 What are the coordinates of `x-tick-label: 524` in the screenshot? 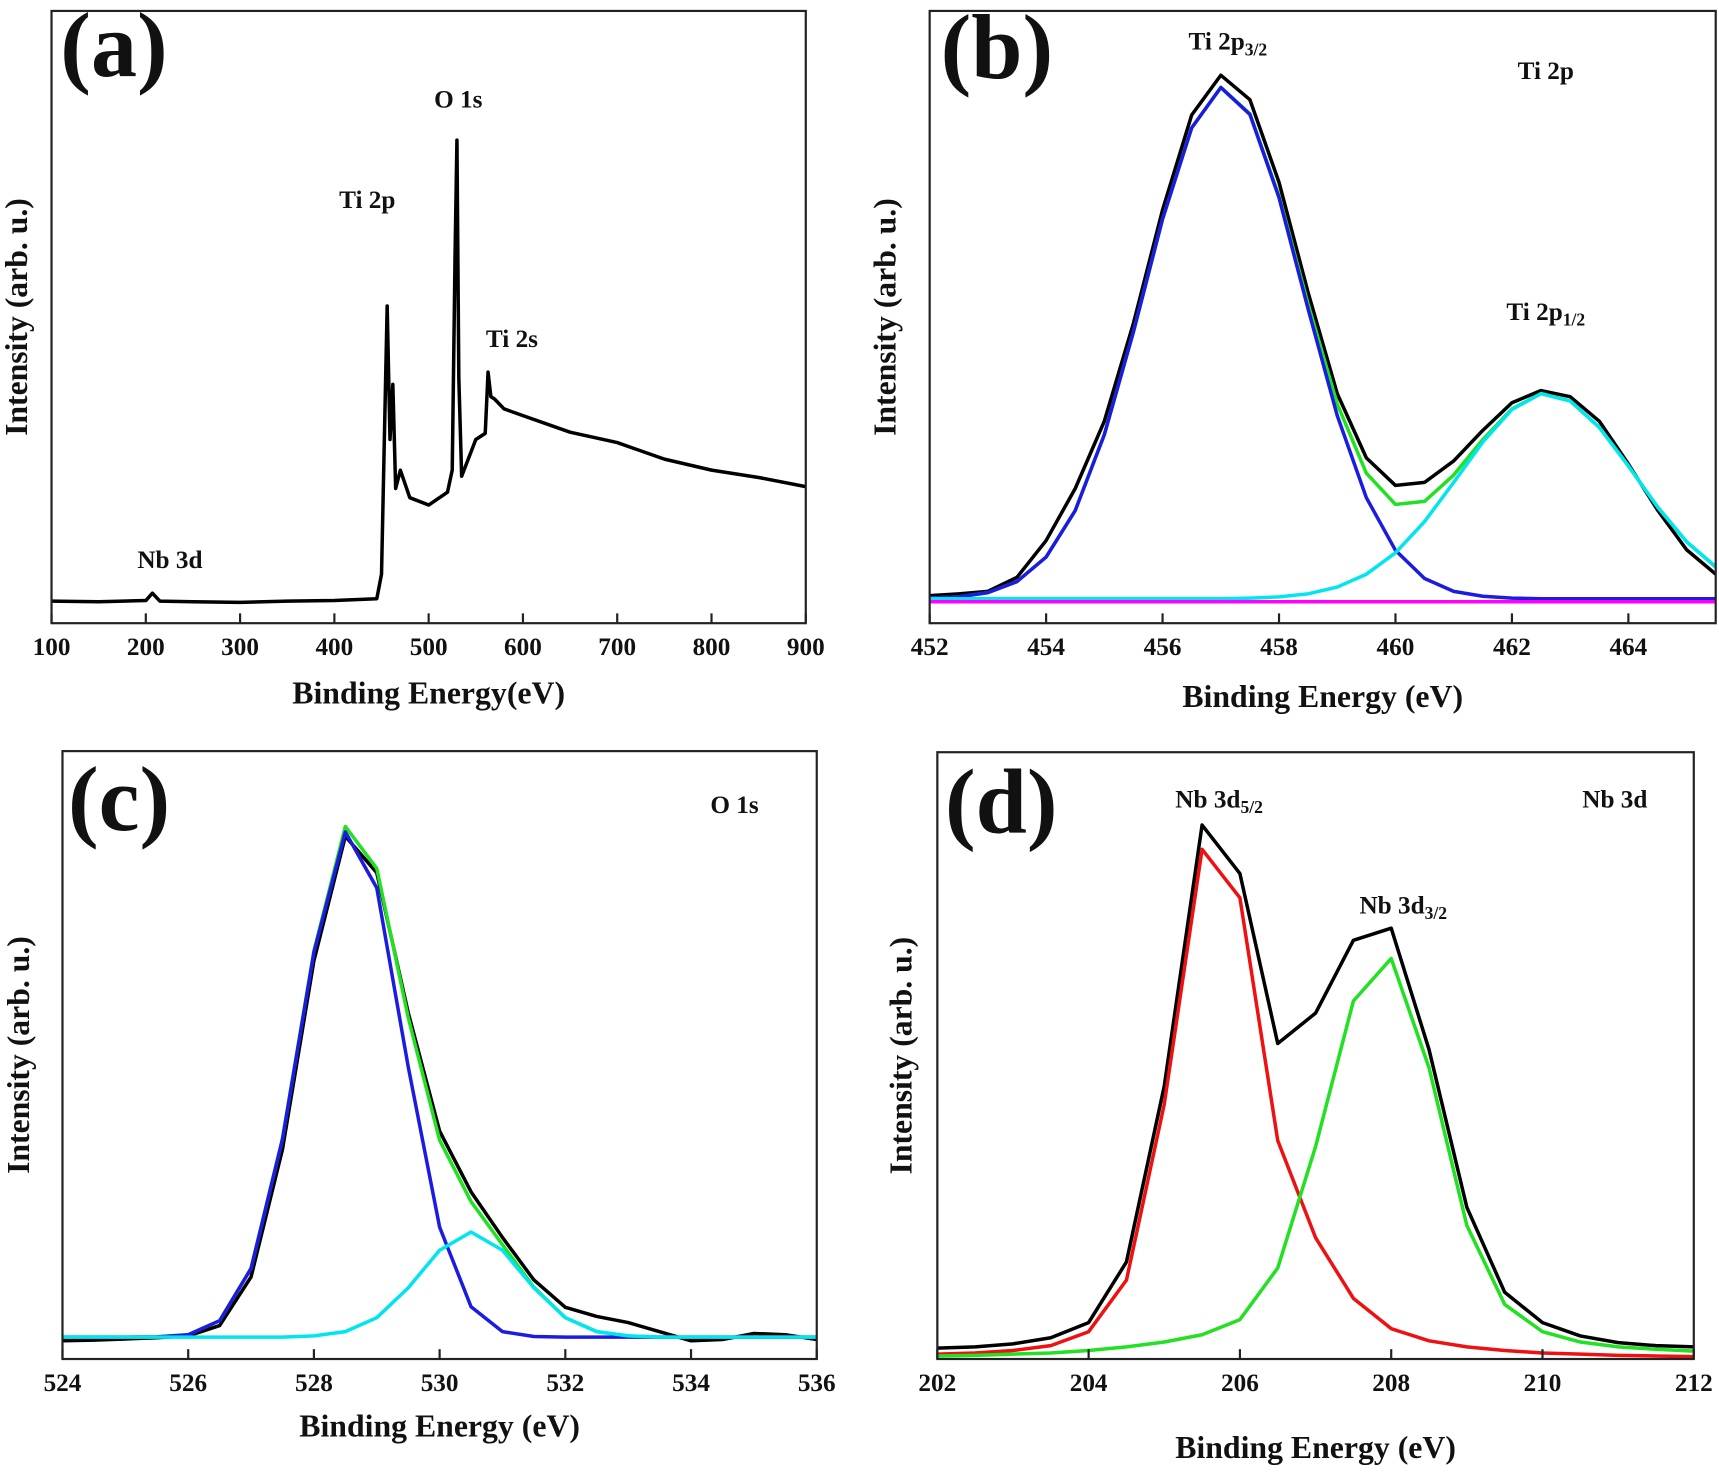 It's located at (63, 1383).